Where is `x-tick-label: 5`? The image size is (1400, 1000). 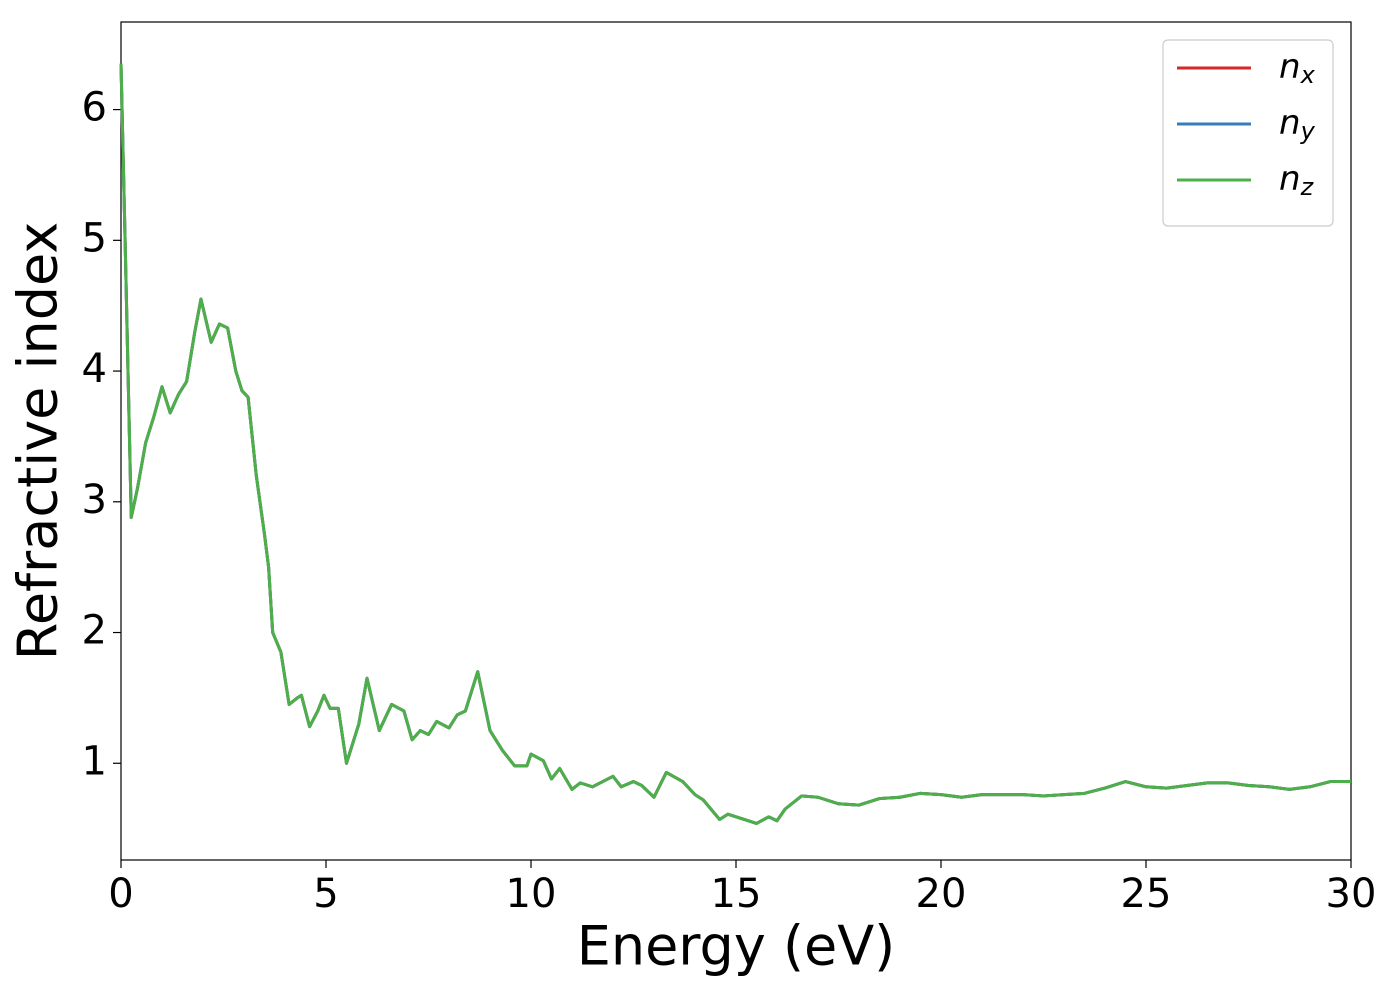 x-tick-label: 5 is located at coordinates (325, 894).